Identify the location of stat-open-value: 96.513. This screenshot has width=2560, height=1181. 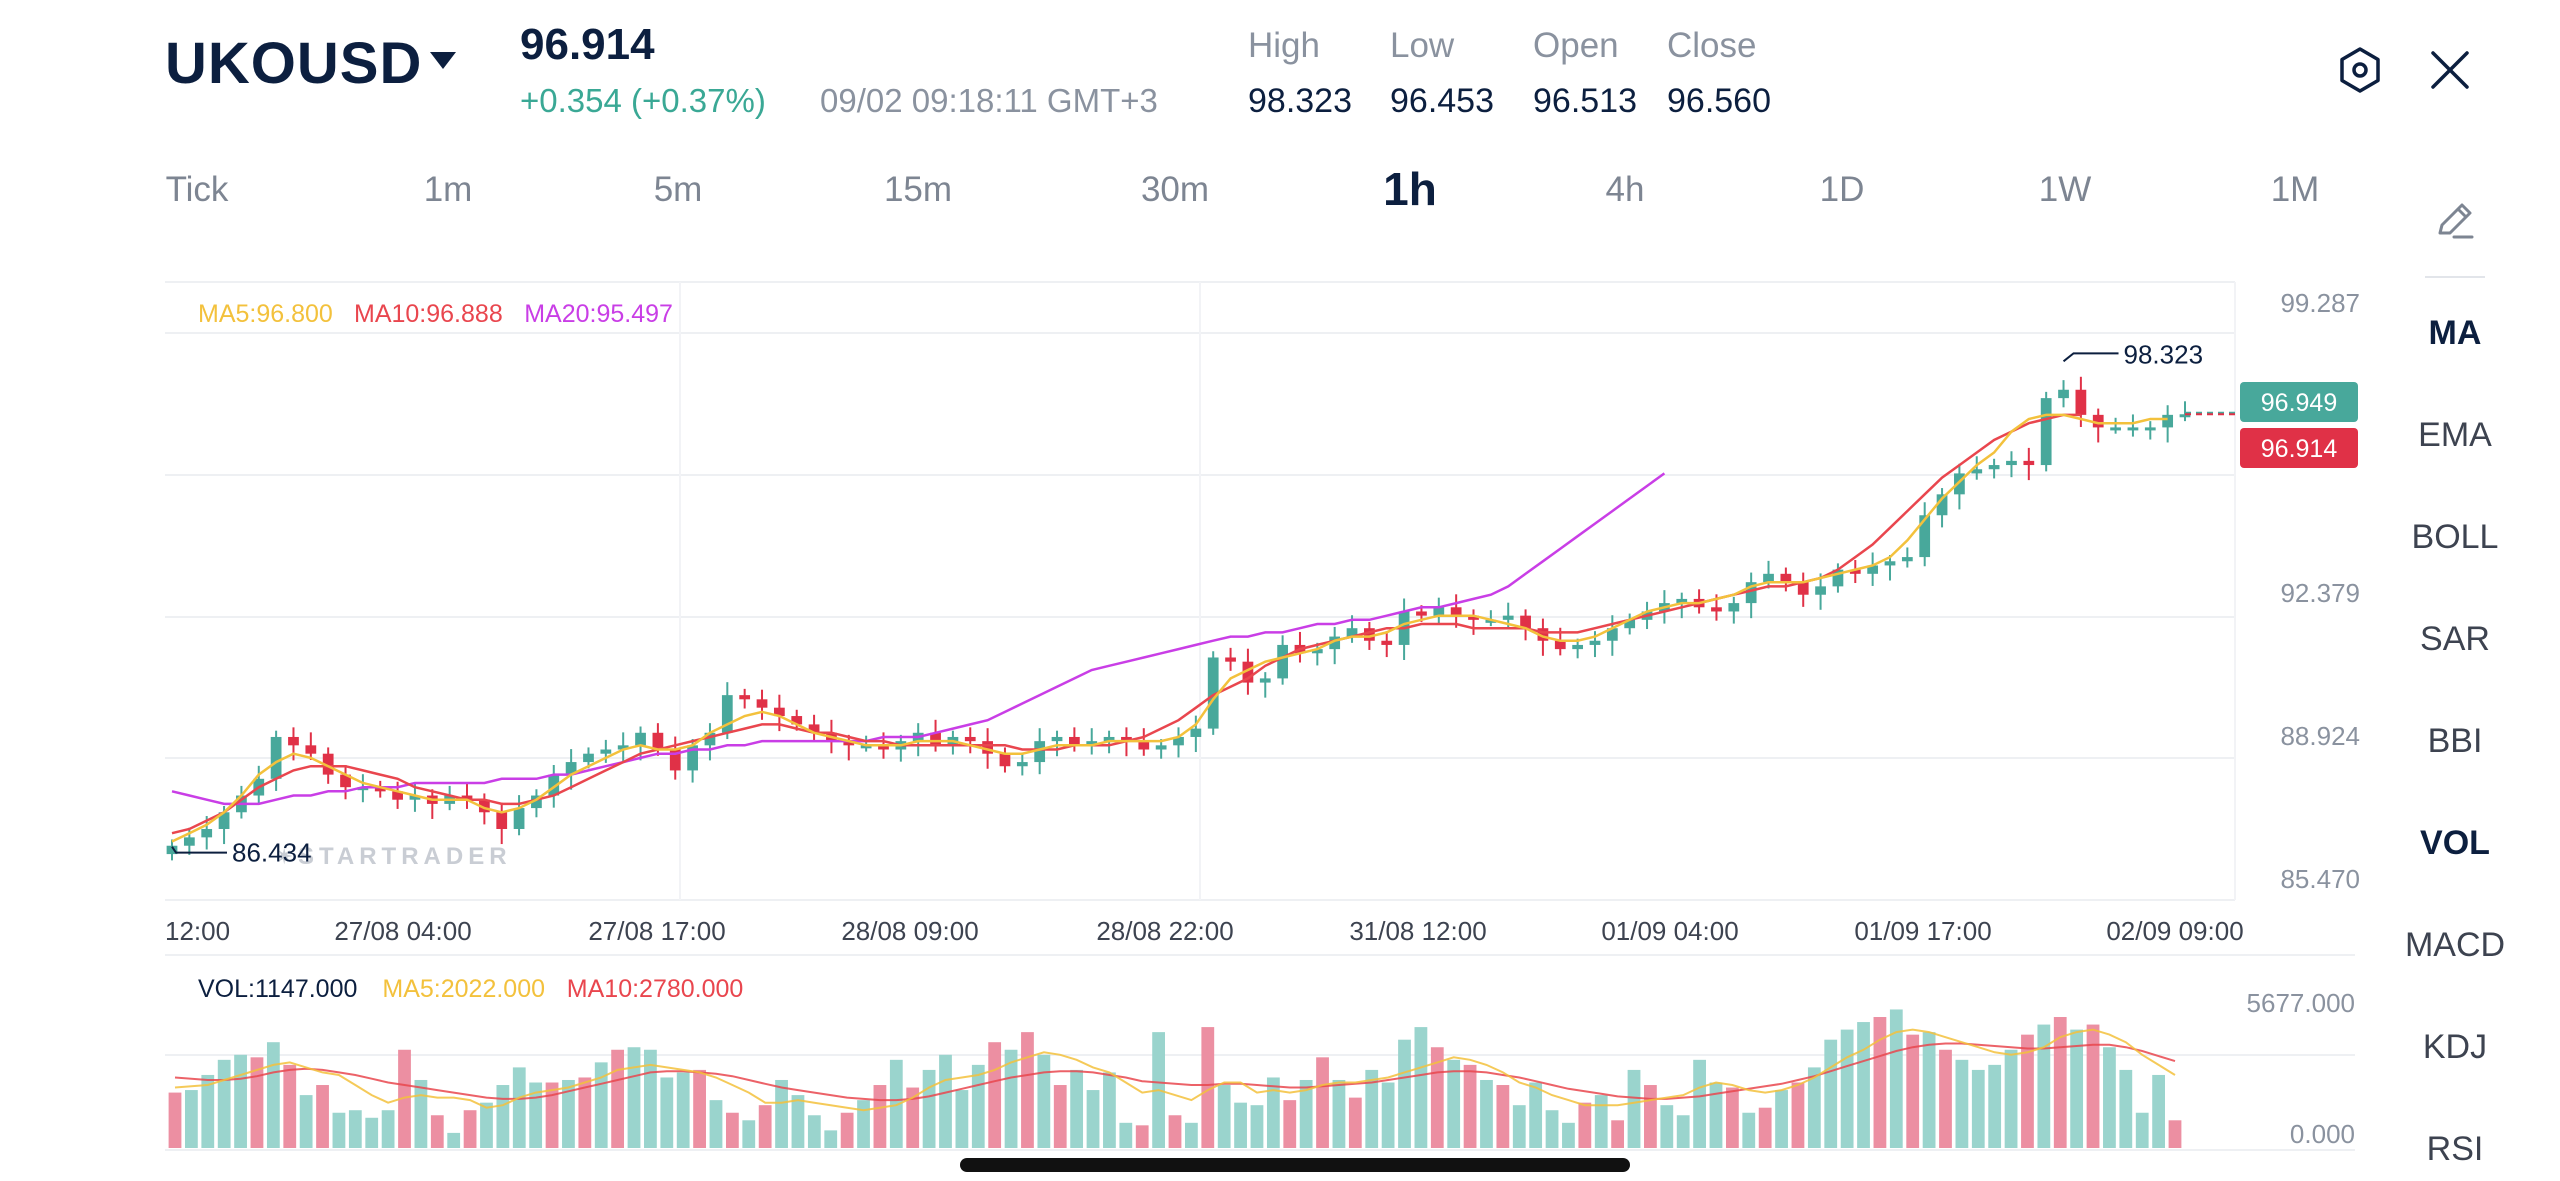
(1585, 101).